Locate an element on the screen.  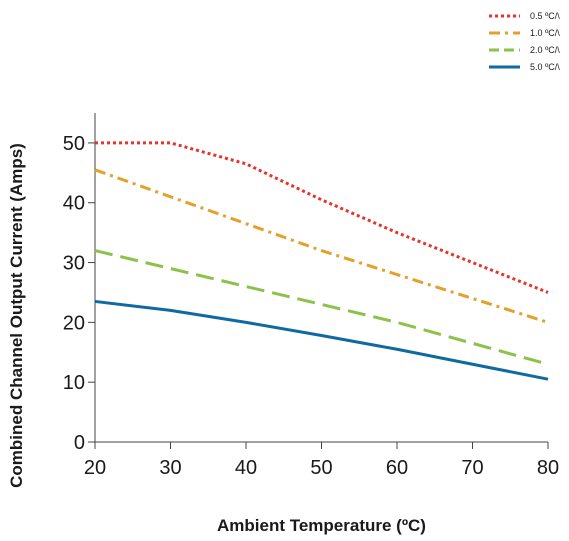
y-tick-label: 50 is located at coordinates (74, 144).